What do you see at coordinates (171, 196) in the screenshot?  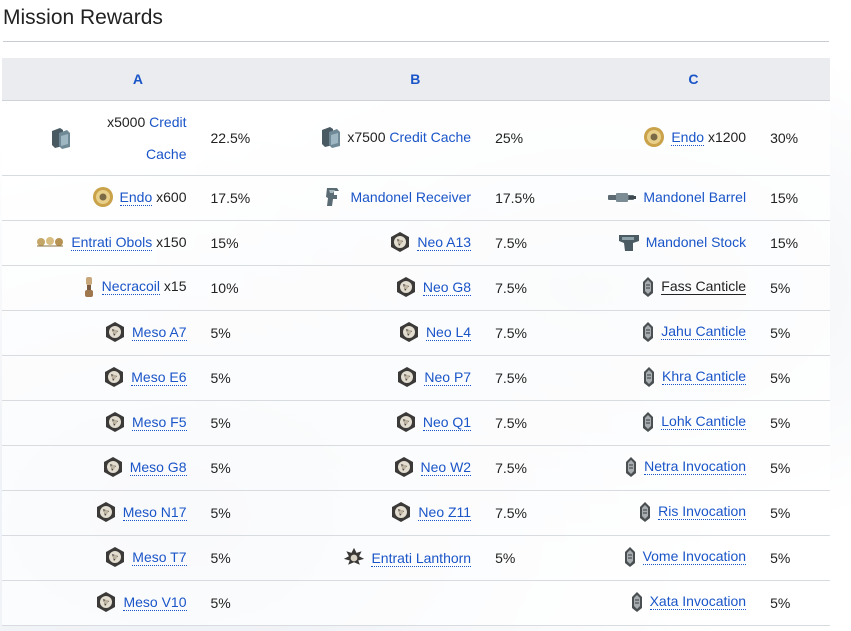 I see `reward-quantity: x600` at bounding box center [171, 196].